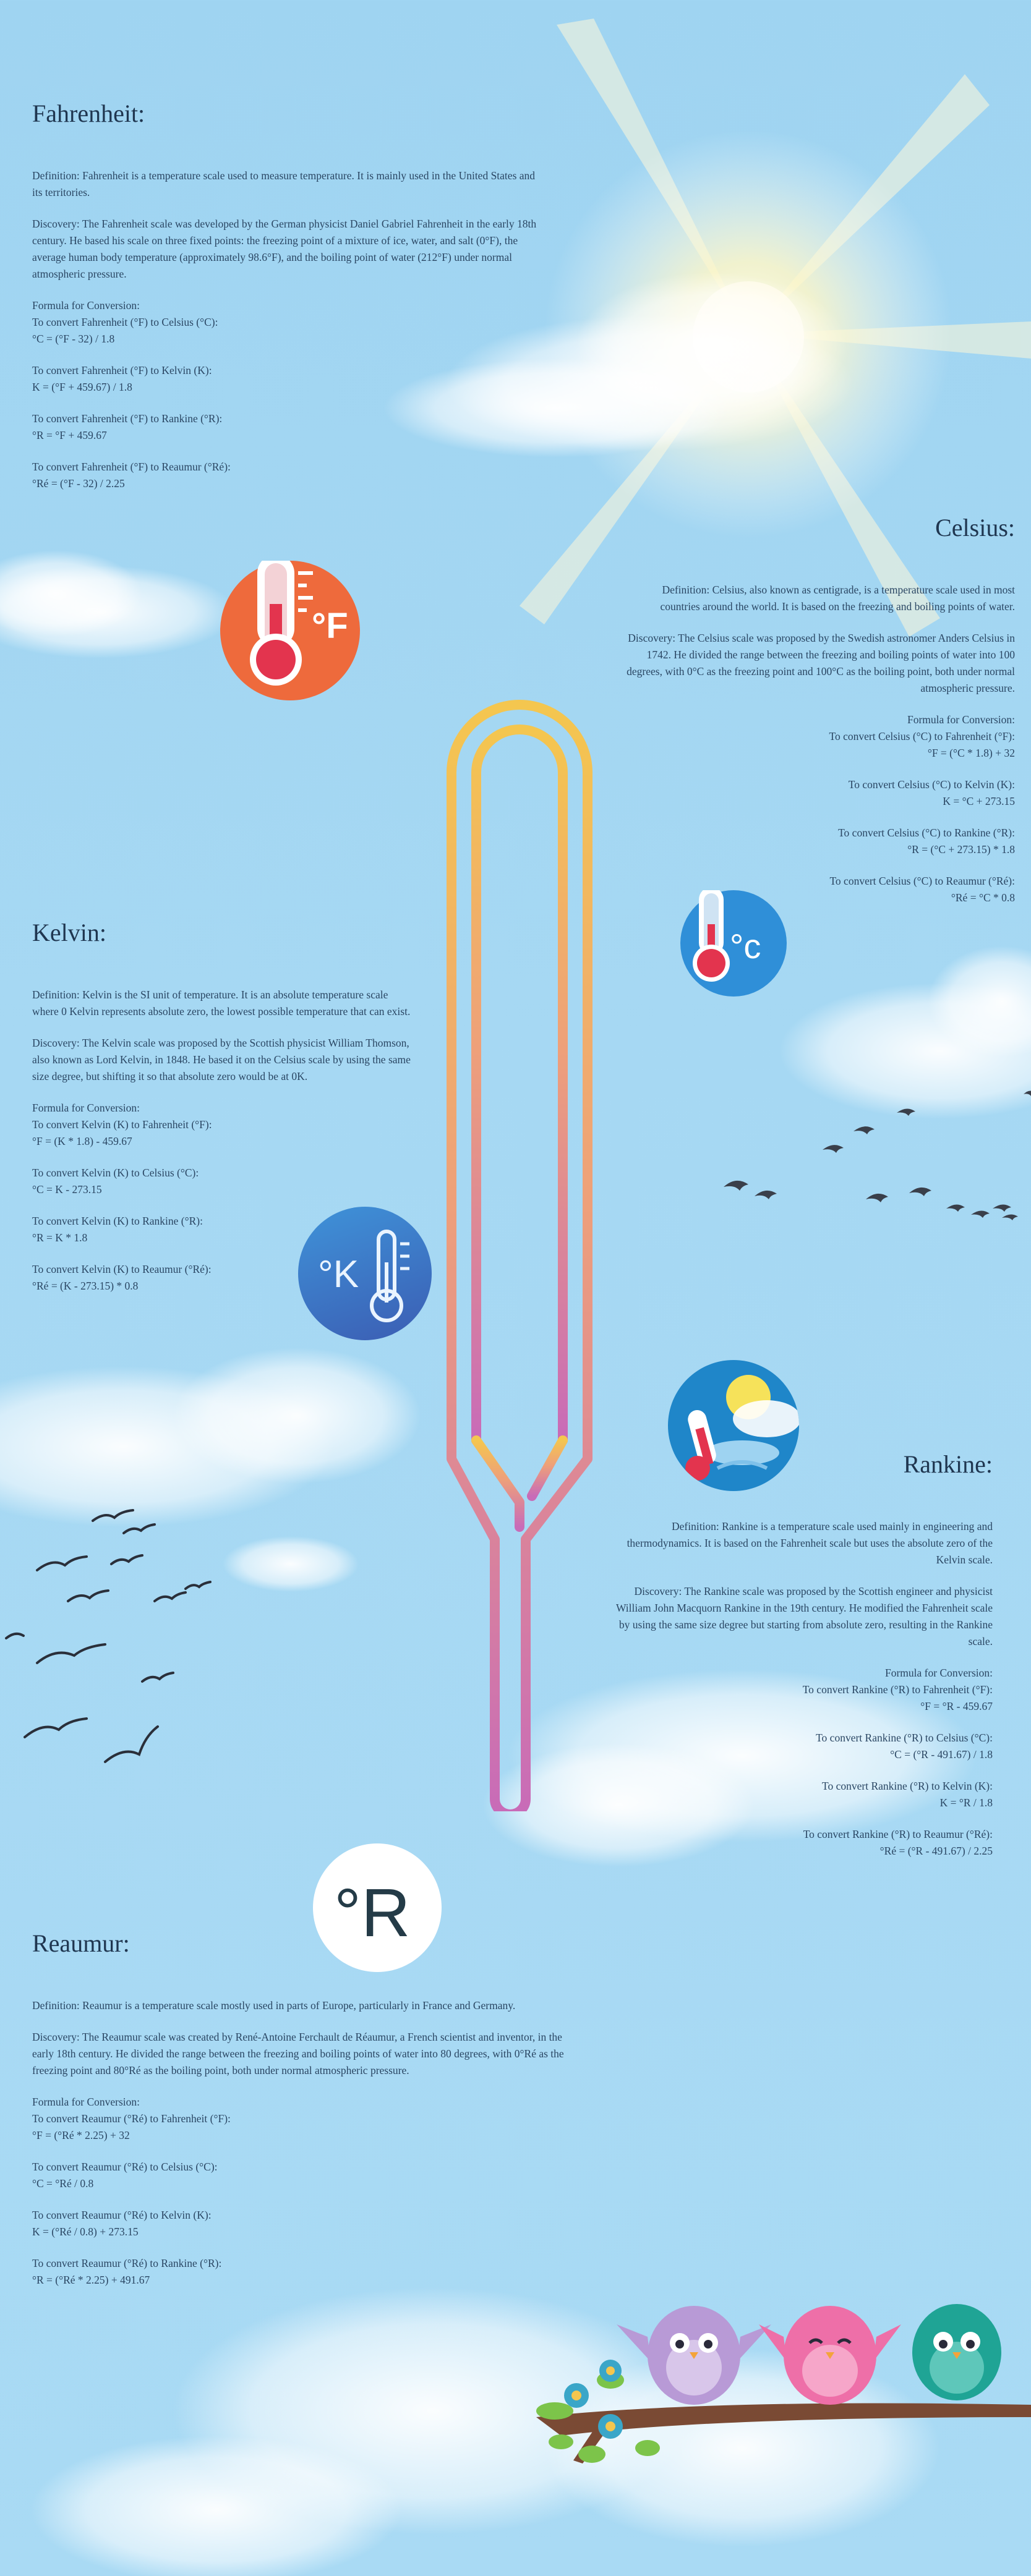 This screenshot has width=1031, height=2576. I want to click on conversion-formula: K = (°Ré / 0.8) + 273.15, so click(86, 2231).